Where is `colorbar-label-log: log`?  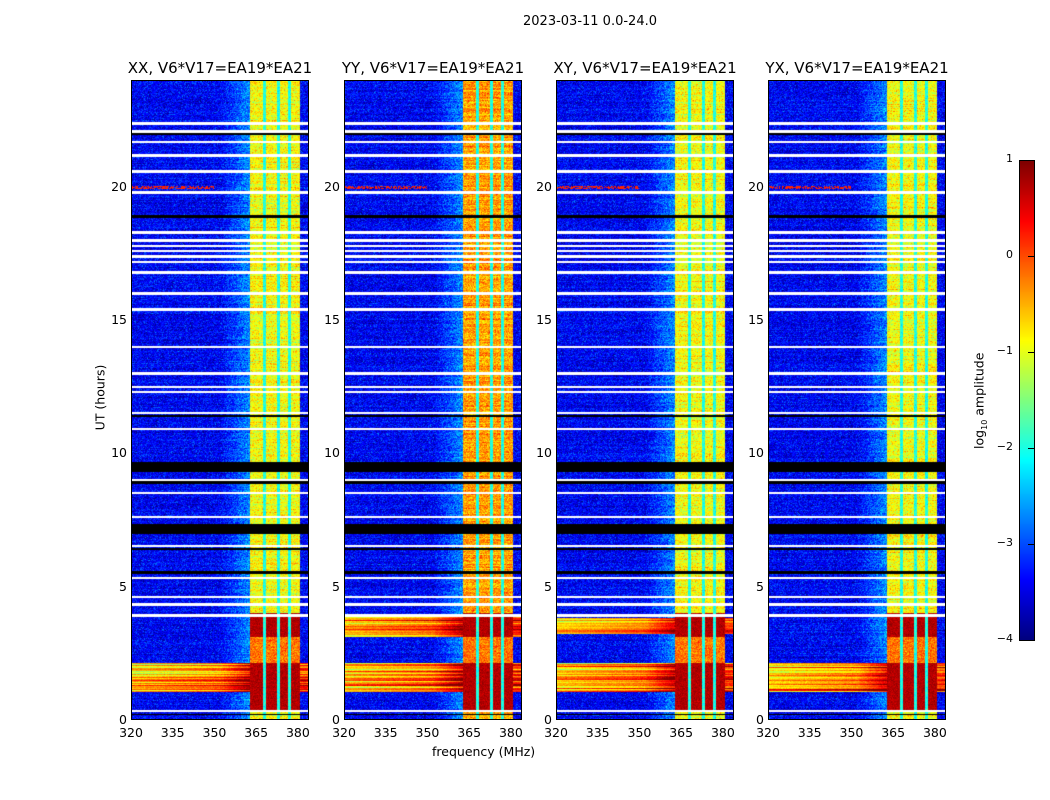
colorbar-label-log: log is located at coordinates (979, 439).